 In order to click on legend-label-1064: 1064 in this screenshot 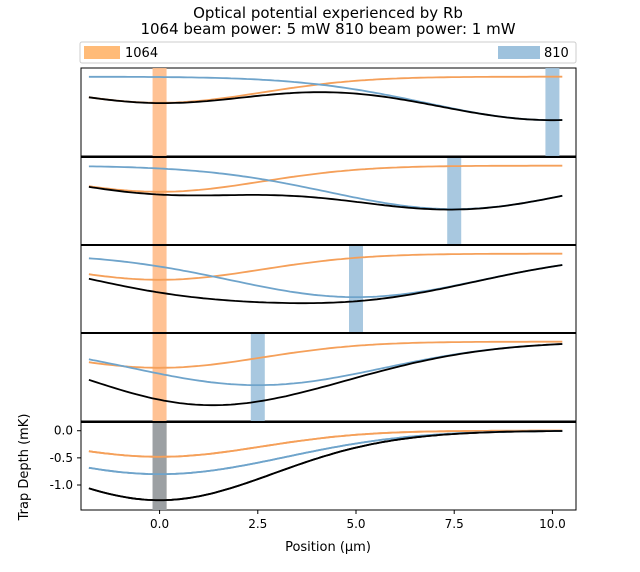, I will do `click(141, 53)`.